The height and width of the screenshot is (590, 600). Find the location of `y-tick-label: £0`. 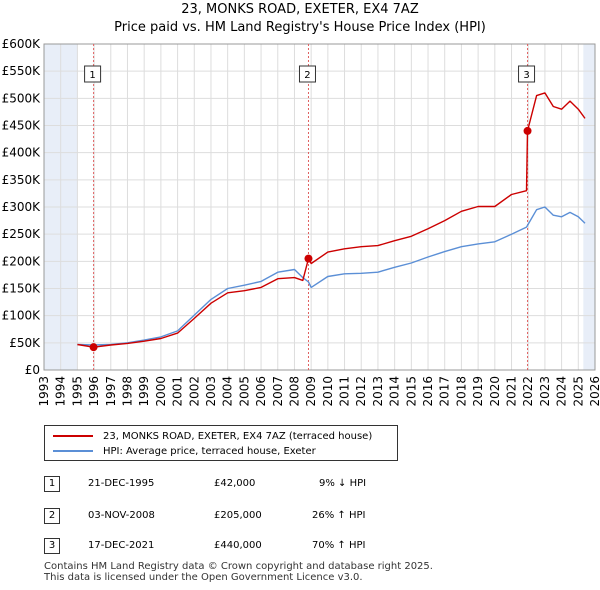

y-tick-label: £0 is located at coordinates (32, 370).